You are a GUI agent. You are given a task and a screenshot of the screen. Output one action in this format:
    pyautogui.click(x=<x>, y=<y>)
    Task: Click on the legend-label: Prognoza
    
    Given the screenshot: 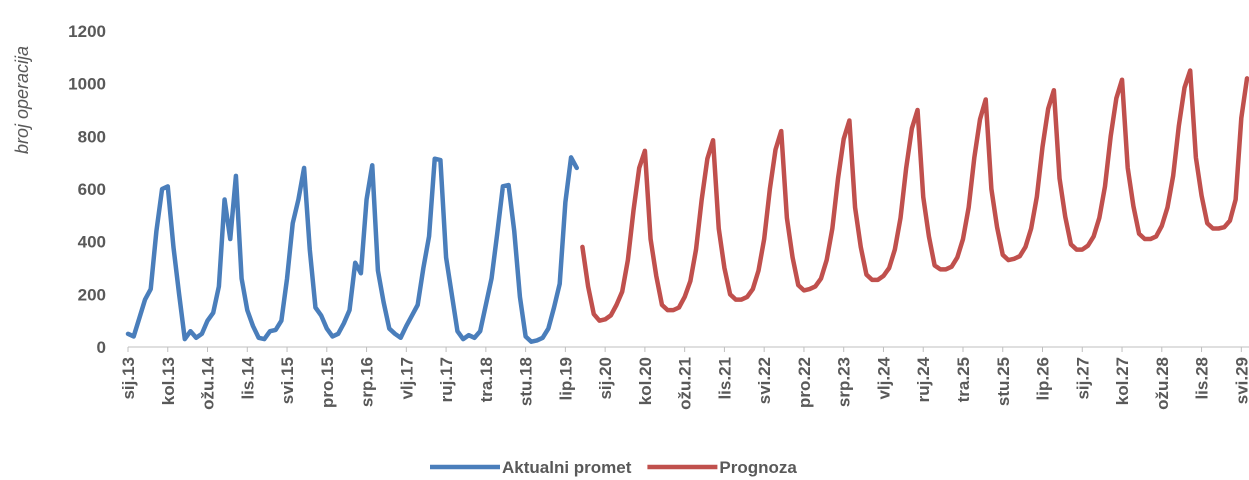 What is the action you would take?
    pyautogui.click(x=758, y=467)
    